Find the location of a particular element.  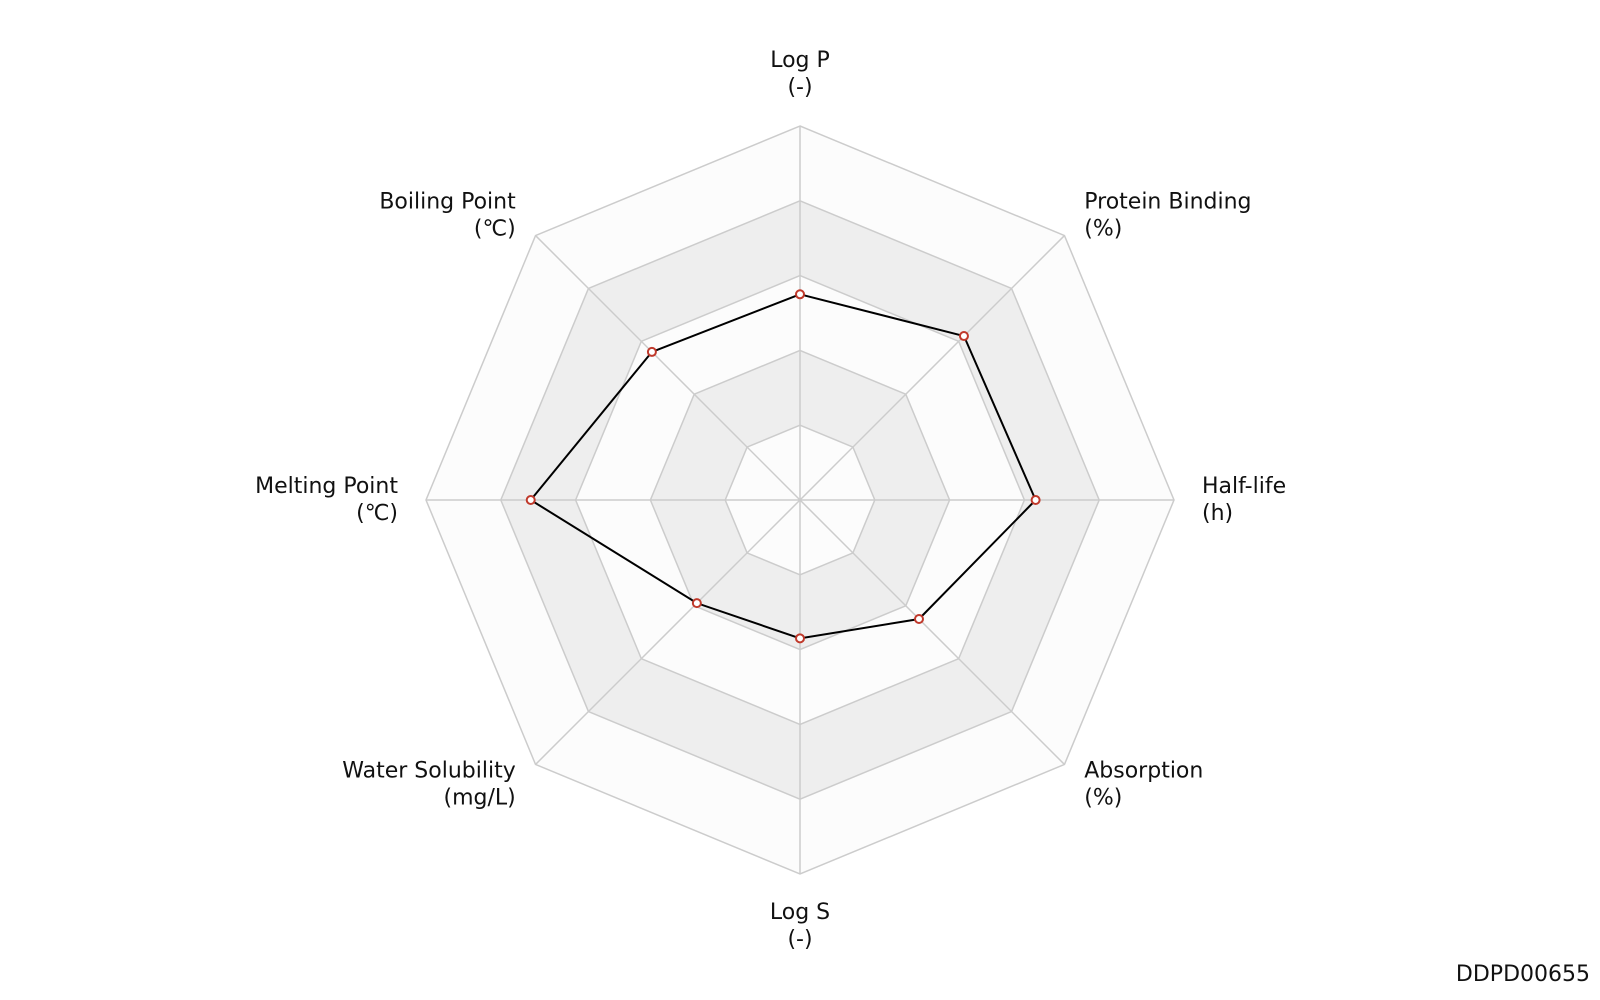

axis-label: Boiling Point is located at coordinates (447, 202).